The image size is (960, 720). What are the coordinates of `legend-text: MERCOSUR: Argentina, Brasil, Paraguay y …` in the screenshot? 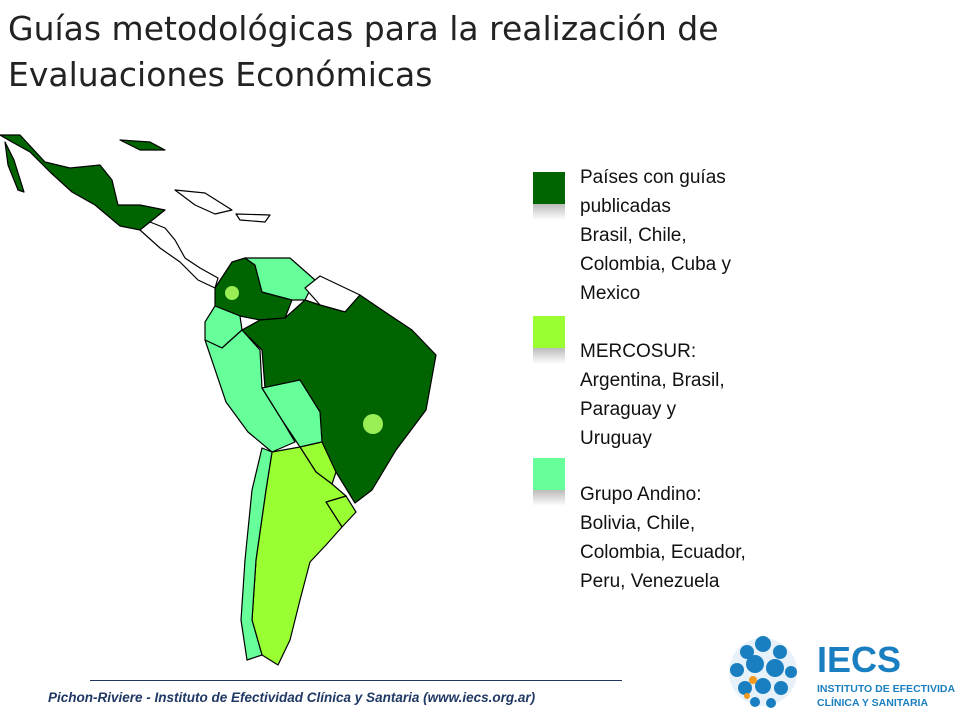 It's located at (652, 395).